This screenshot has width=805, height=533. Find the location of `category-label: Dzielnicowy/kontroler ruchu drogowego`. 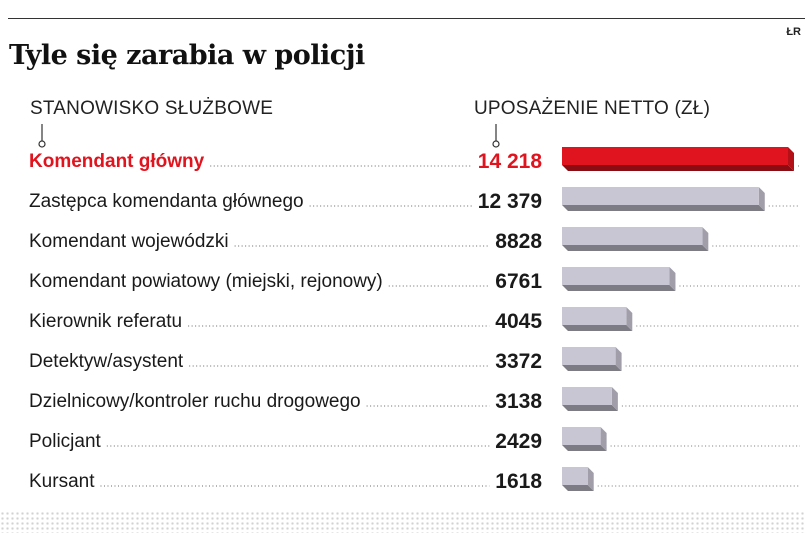

category-label: Dzielnicowy/kontroler ruchu drogowego is located at coordinates (195, 401).